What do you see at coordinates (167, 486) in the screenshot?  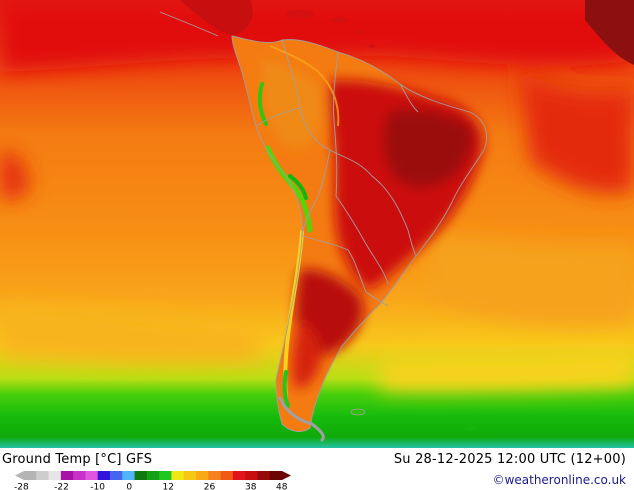 I see `legend-tick-label: 12` at bounding box center [167, 486].